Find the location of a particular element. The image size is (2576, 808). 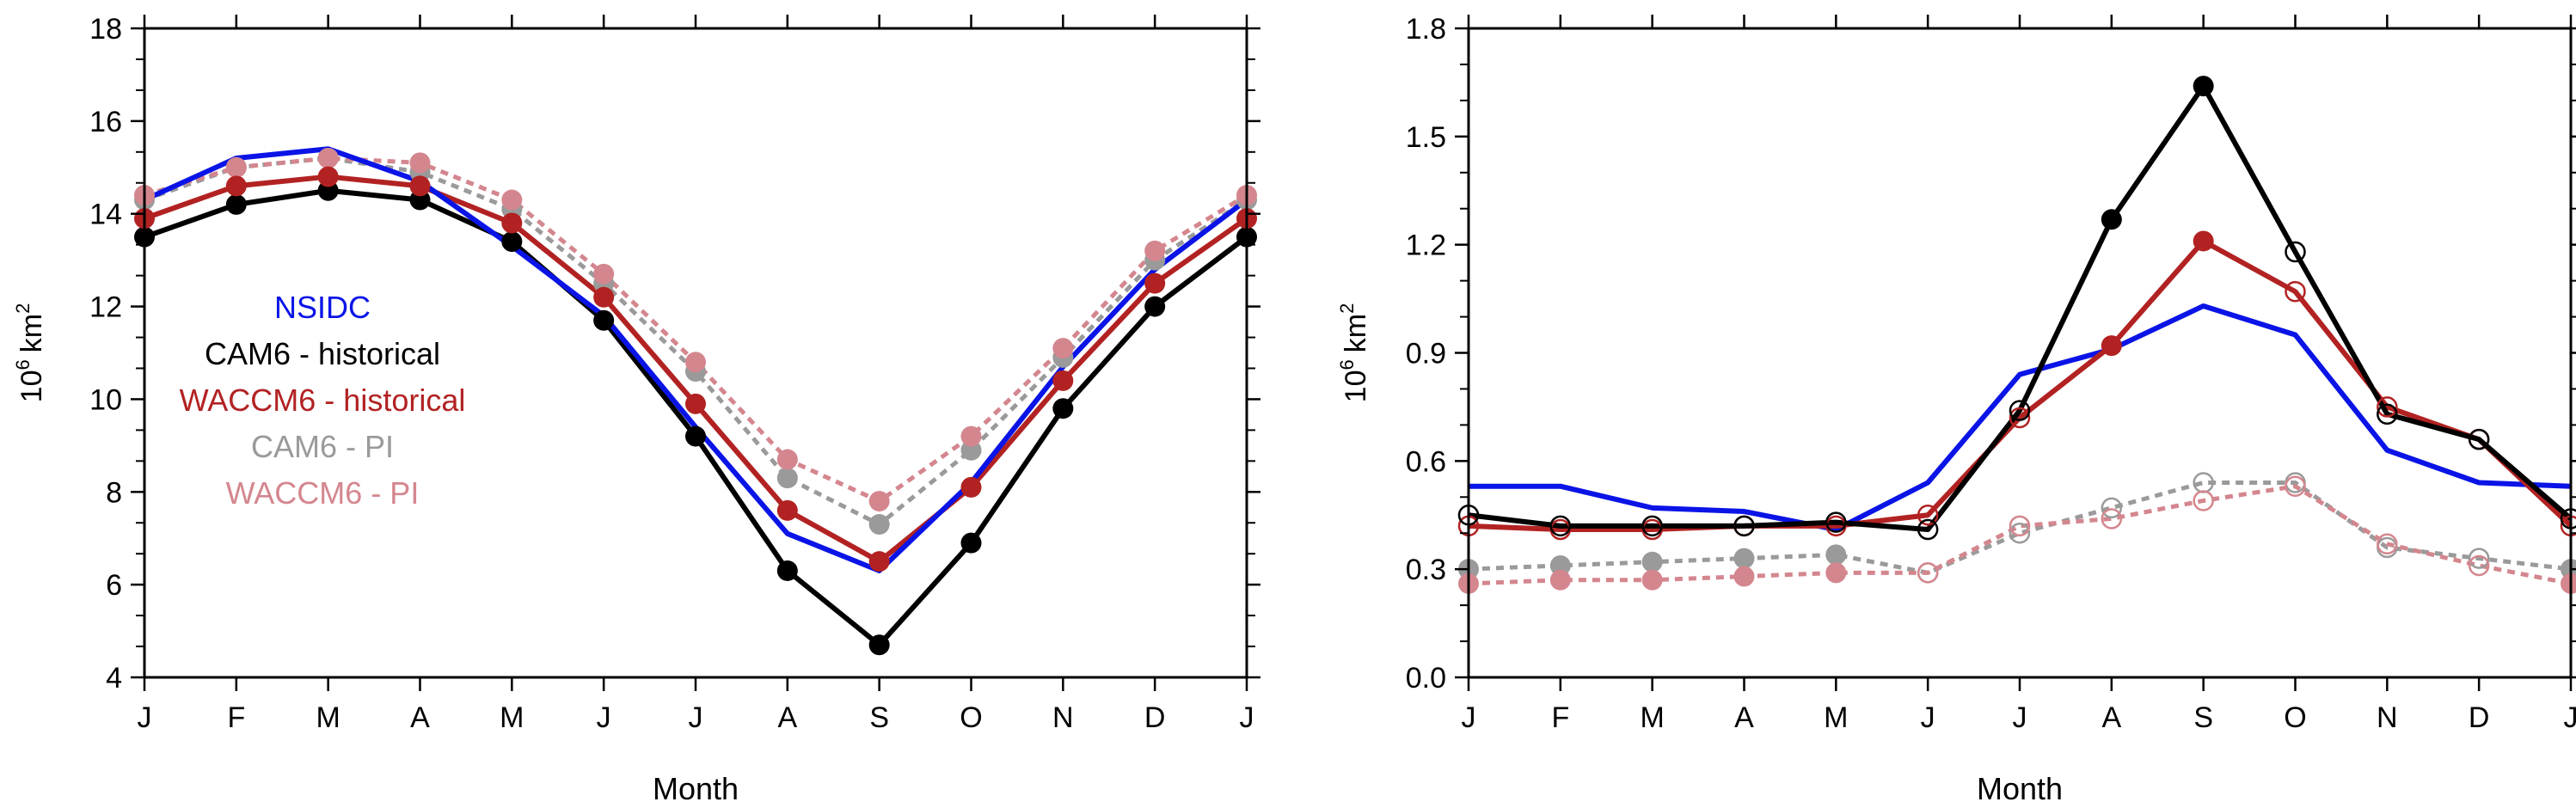

legend-item-cam6-historical: CAM6 - historical is located at coordinates (322, 353).